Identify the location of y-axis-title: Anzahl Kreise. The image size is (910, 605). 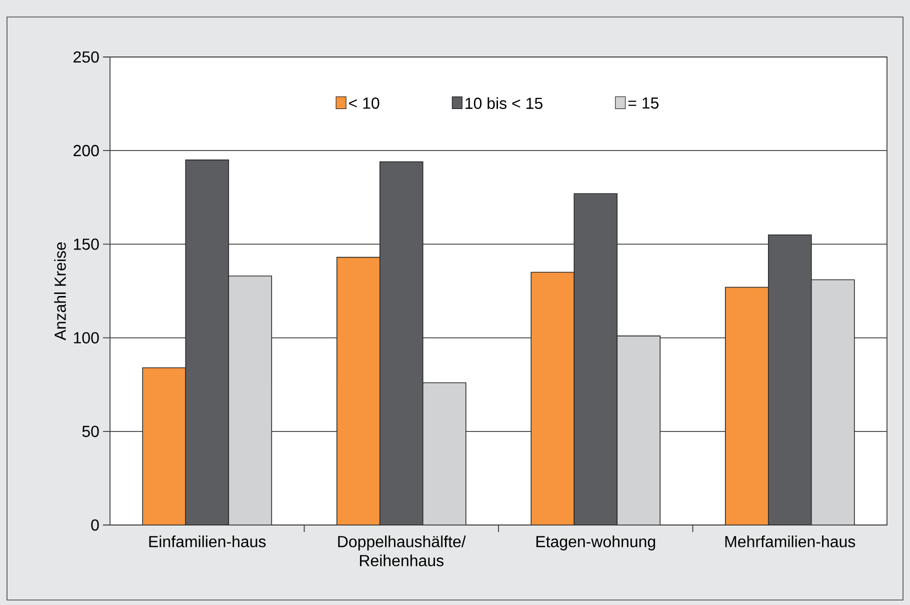
(60, 291).